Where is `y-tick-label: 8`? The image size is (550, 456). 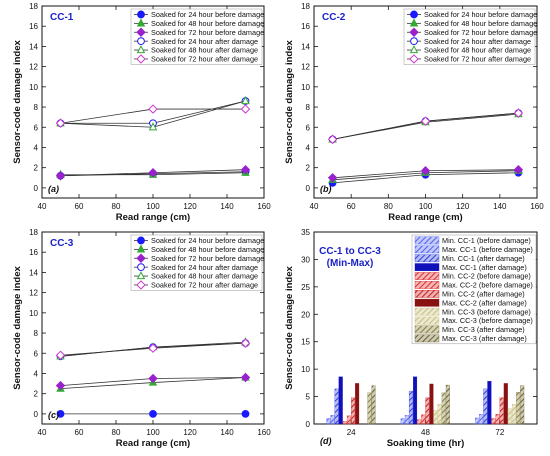
y-tick-label: 8 is located at coordinates (36, 107).